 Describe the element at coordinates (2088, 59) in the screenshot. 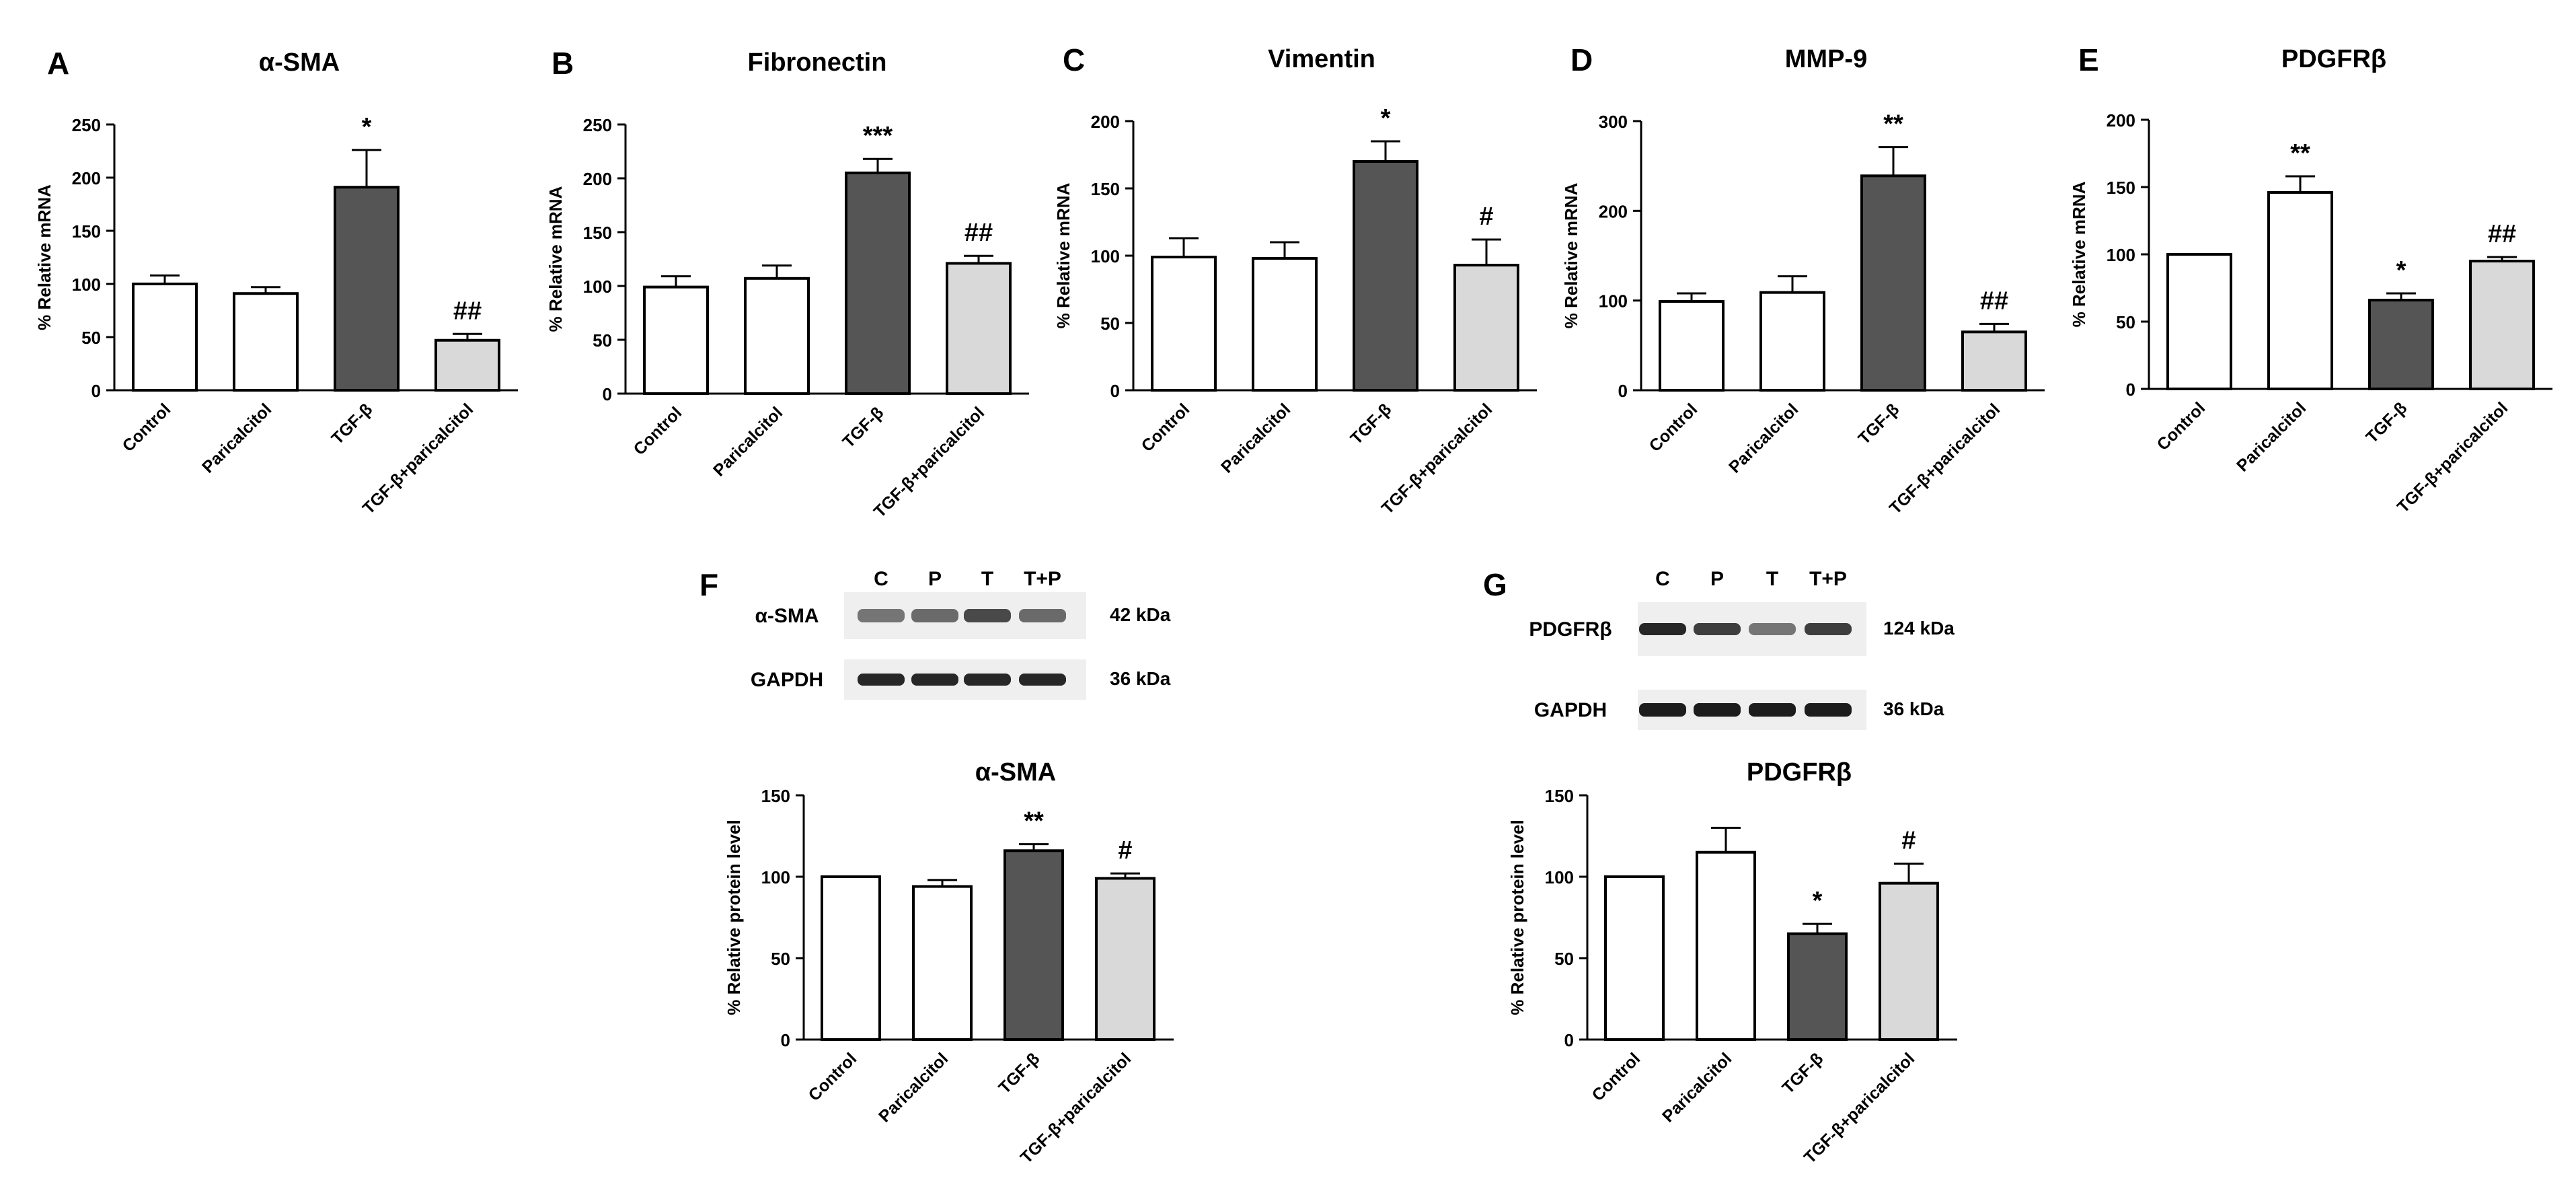

I see `panel-letter: E` at that location.